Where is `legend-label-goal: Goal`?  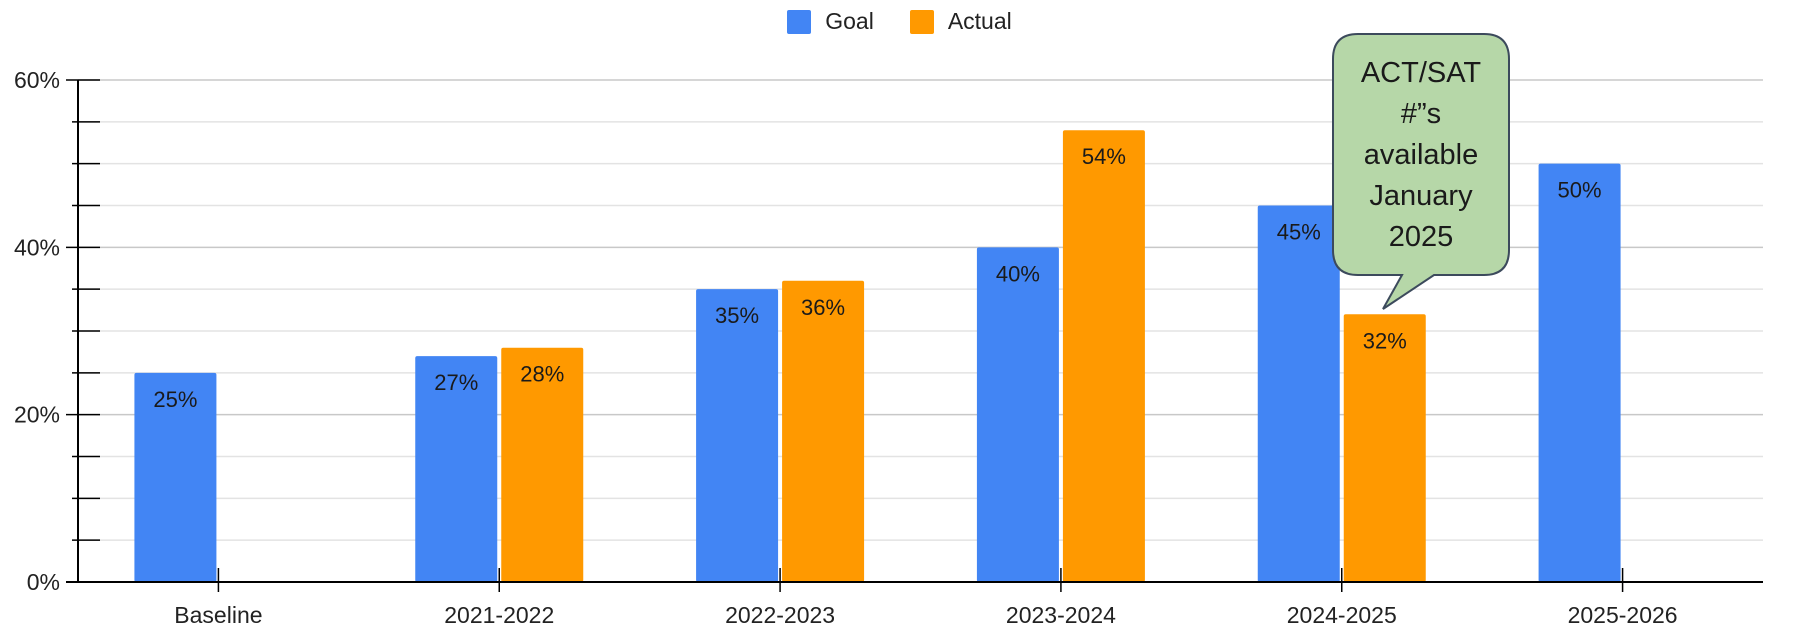
legend-label-goal: Goal is located at coordinates (849, 21).